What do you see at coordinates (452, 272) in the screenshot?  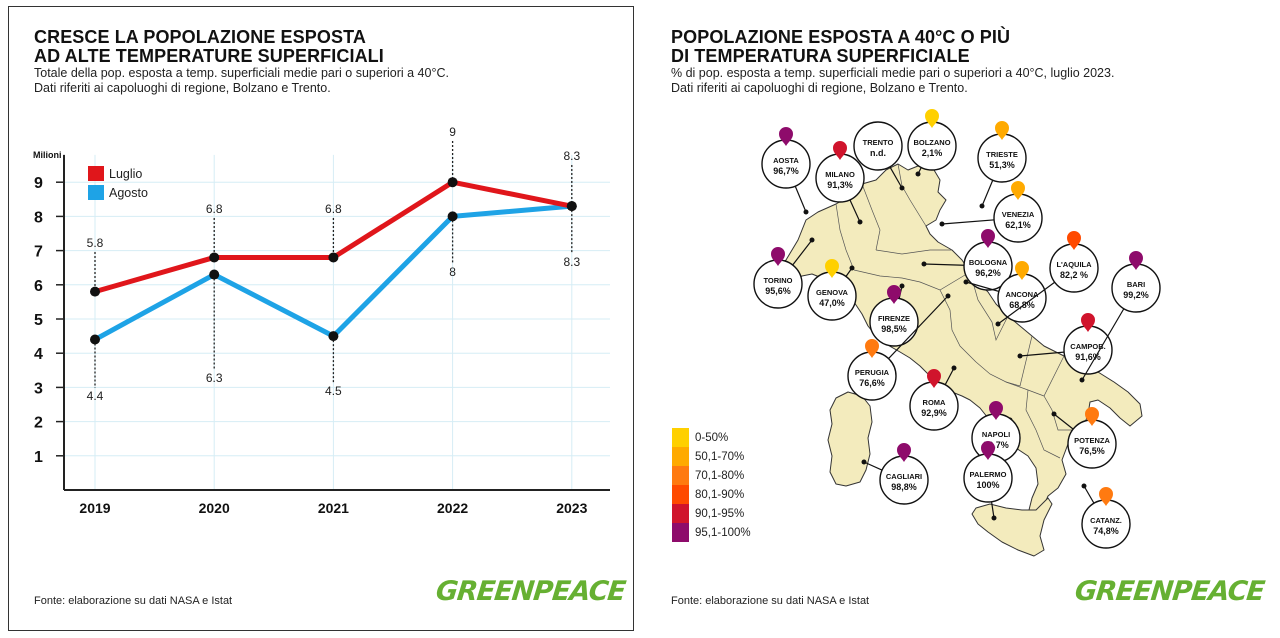 I see `data-label-agosto: 8` at bounding box center [452, 272].